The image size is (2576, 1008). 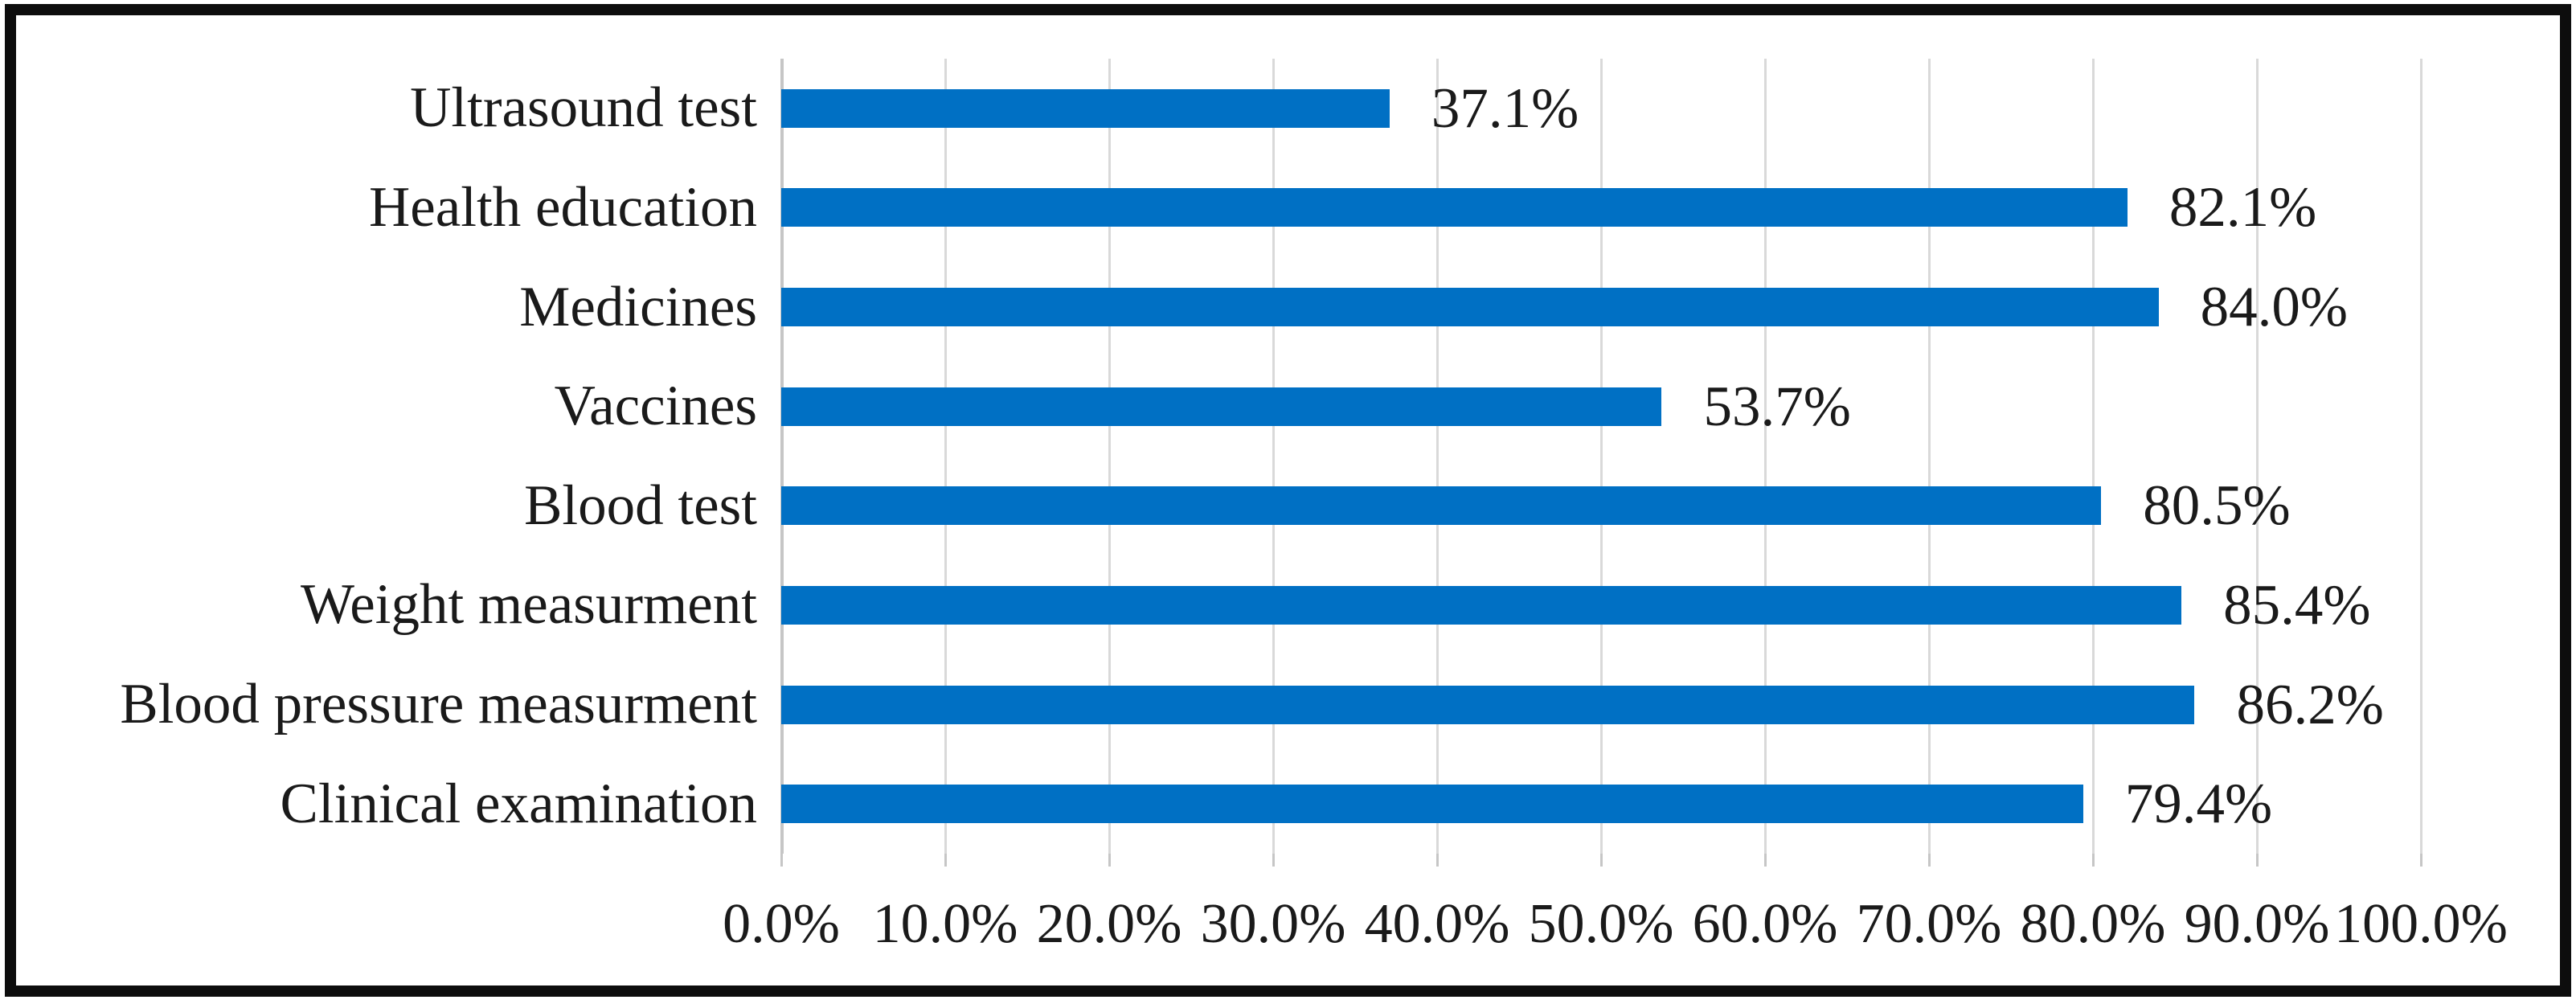 I want to click on x-tick-label: 30.0%, so click(x=1273, y=924).